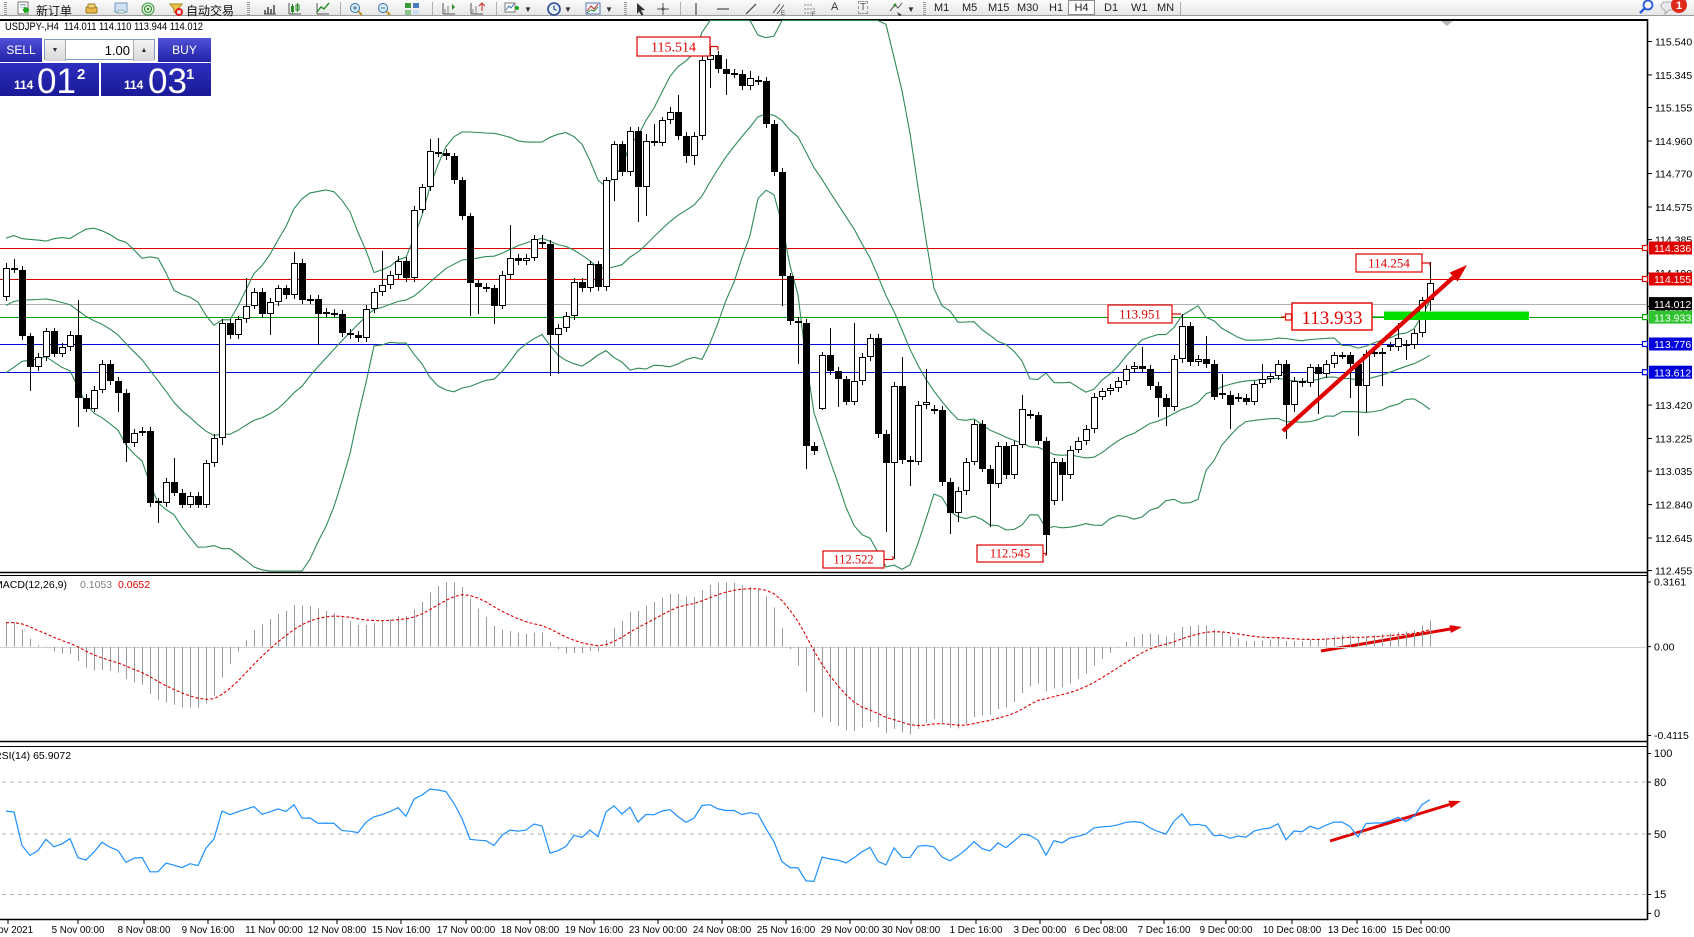 This screenshot has width=1694, height=937. What do you see at coordinates (1673, 208) in the screenshot?
I see `svg-text: 114.575` at bounding box center [1673, 208].